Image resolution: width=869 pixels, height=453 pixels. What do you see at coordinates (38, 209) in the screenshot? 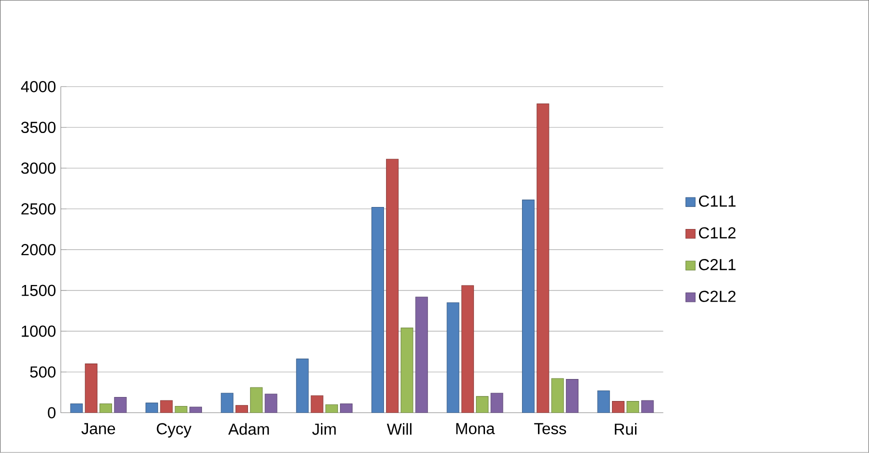
I see `y-tick-label: 2500` at bounding box center [38, 209].